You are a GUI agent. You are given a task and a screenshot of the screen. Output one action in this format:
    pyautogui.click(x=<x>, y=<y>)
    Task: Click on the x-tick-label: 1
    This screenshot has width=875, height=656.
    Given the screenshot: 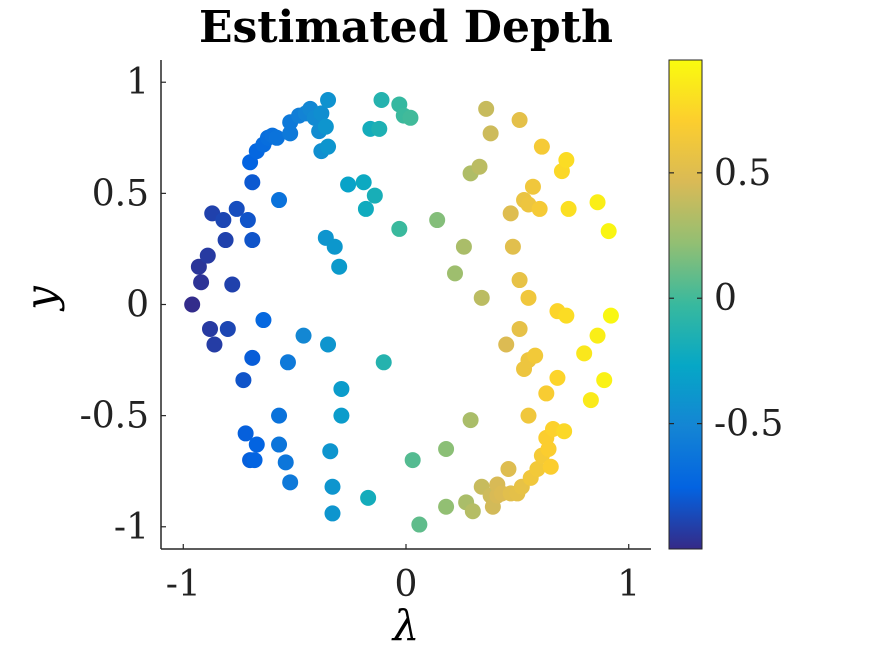 What is the action you would take?
    pyautogui.click(x=628, y=584)
    